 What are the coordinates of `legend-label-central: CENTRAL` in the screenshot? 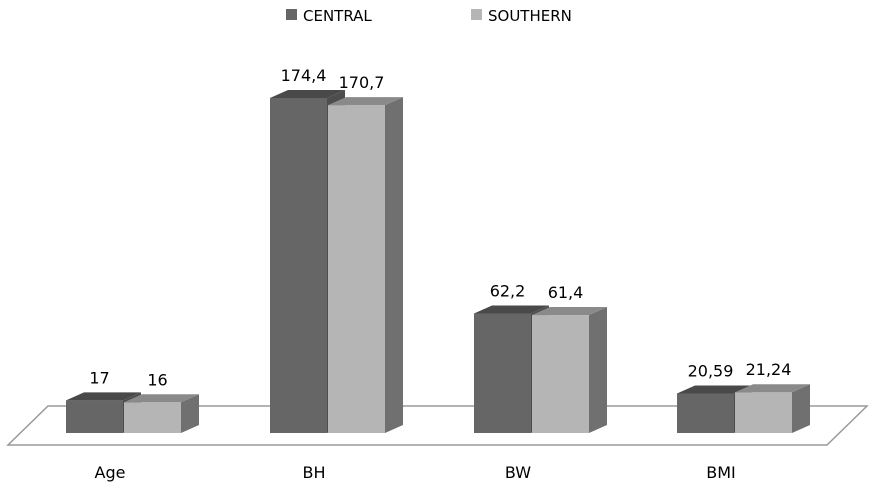 It's located at (337, 16).